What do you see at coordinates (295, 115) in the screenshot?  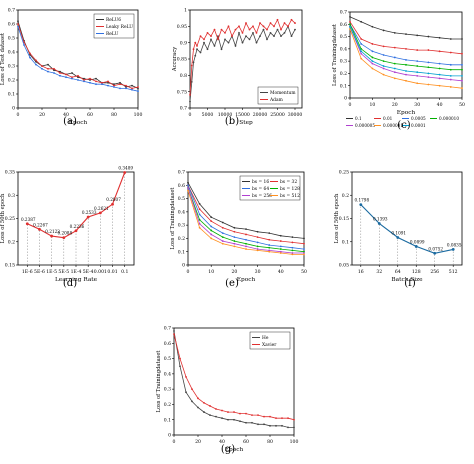 I see `x-tick-label: 30000` at bounding box center [295, 115].